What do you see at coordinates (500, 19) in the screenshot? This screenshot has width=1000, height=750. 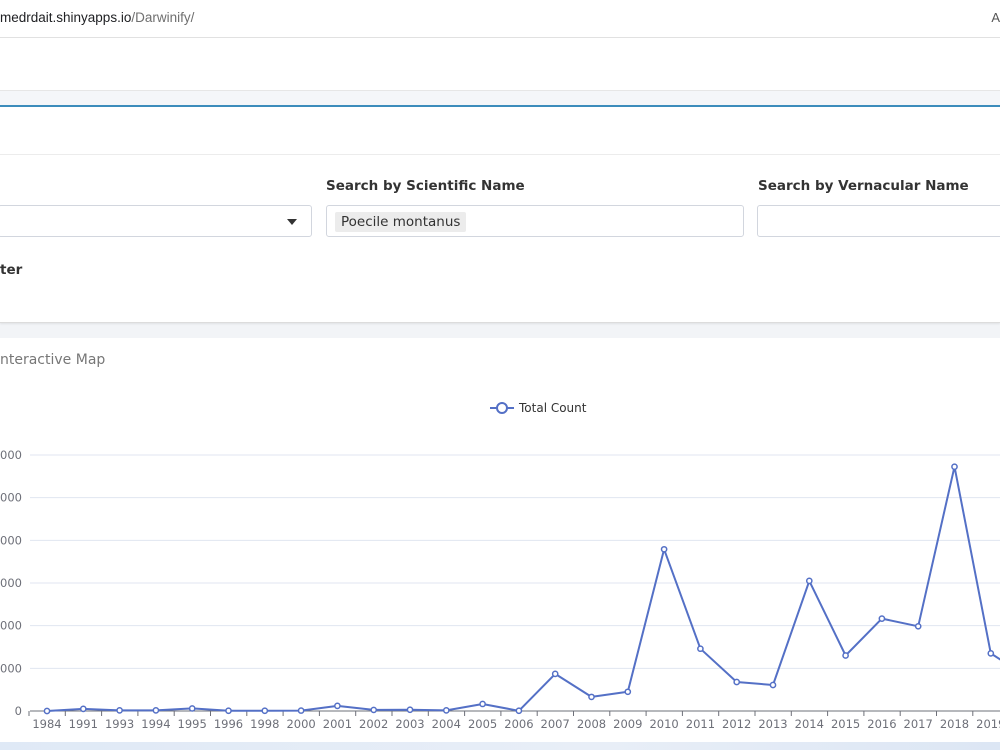 I see `browser-address-bar: medrdait.shinyapps.io/Darwinify/ A` at bounding box center [500, 19].